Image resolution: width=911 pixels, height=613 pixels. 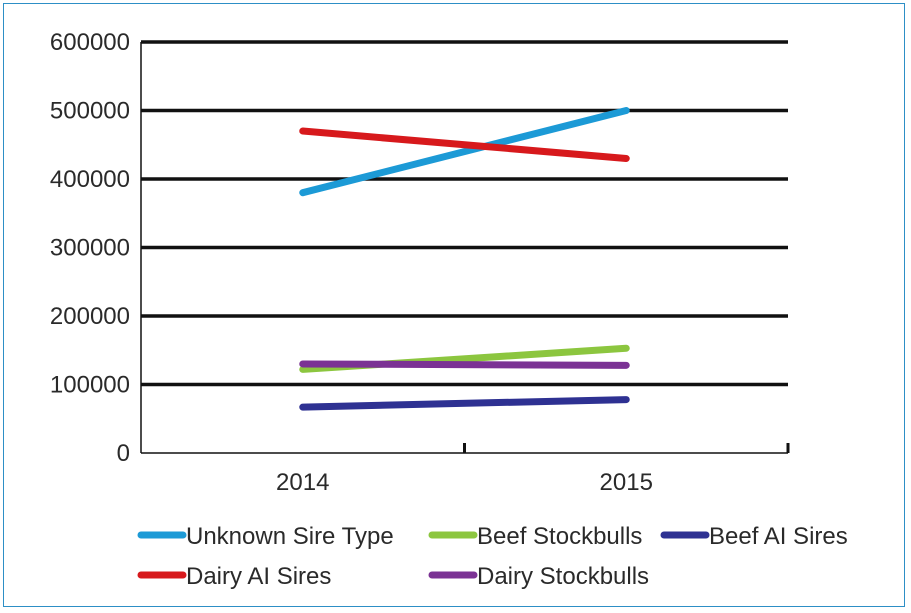 I want to click on series-line-unknown-sire-type, so click(x=464, y=152).